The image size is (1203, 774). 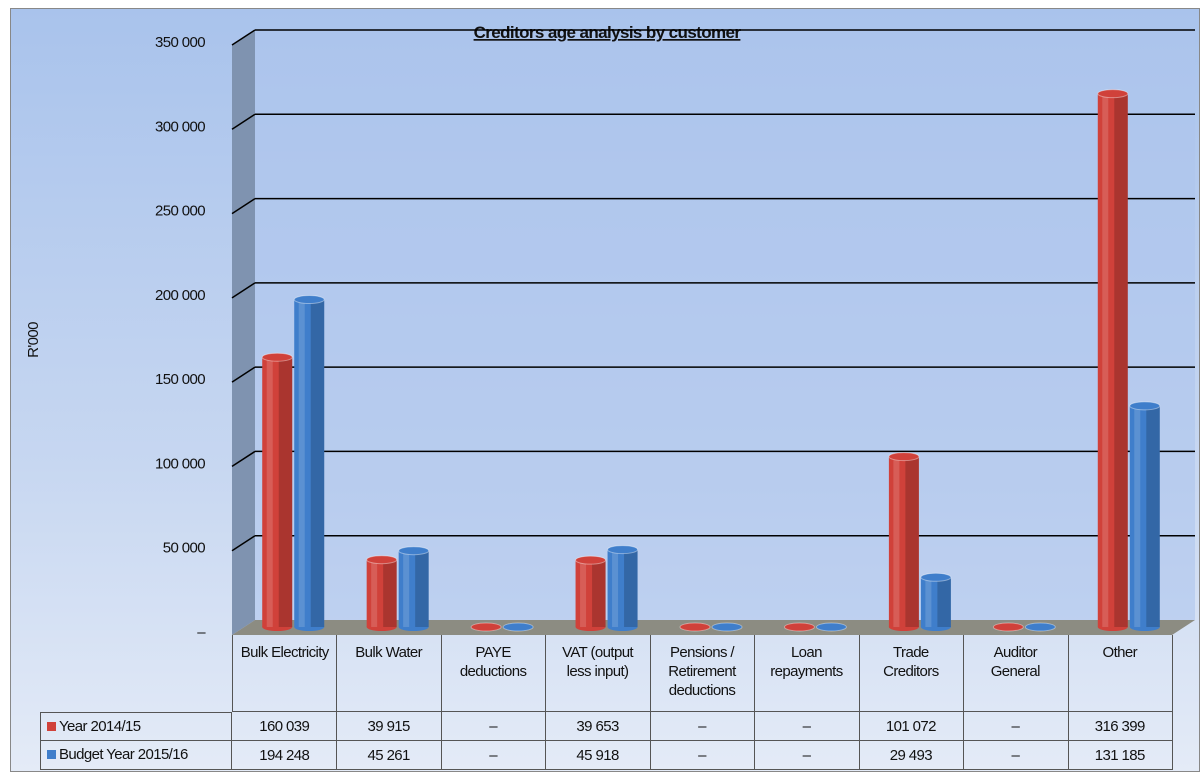 I want to click on y-tick-label: 350 000, so click(x=180, y=42).